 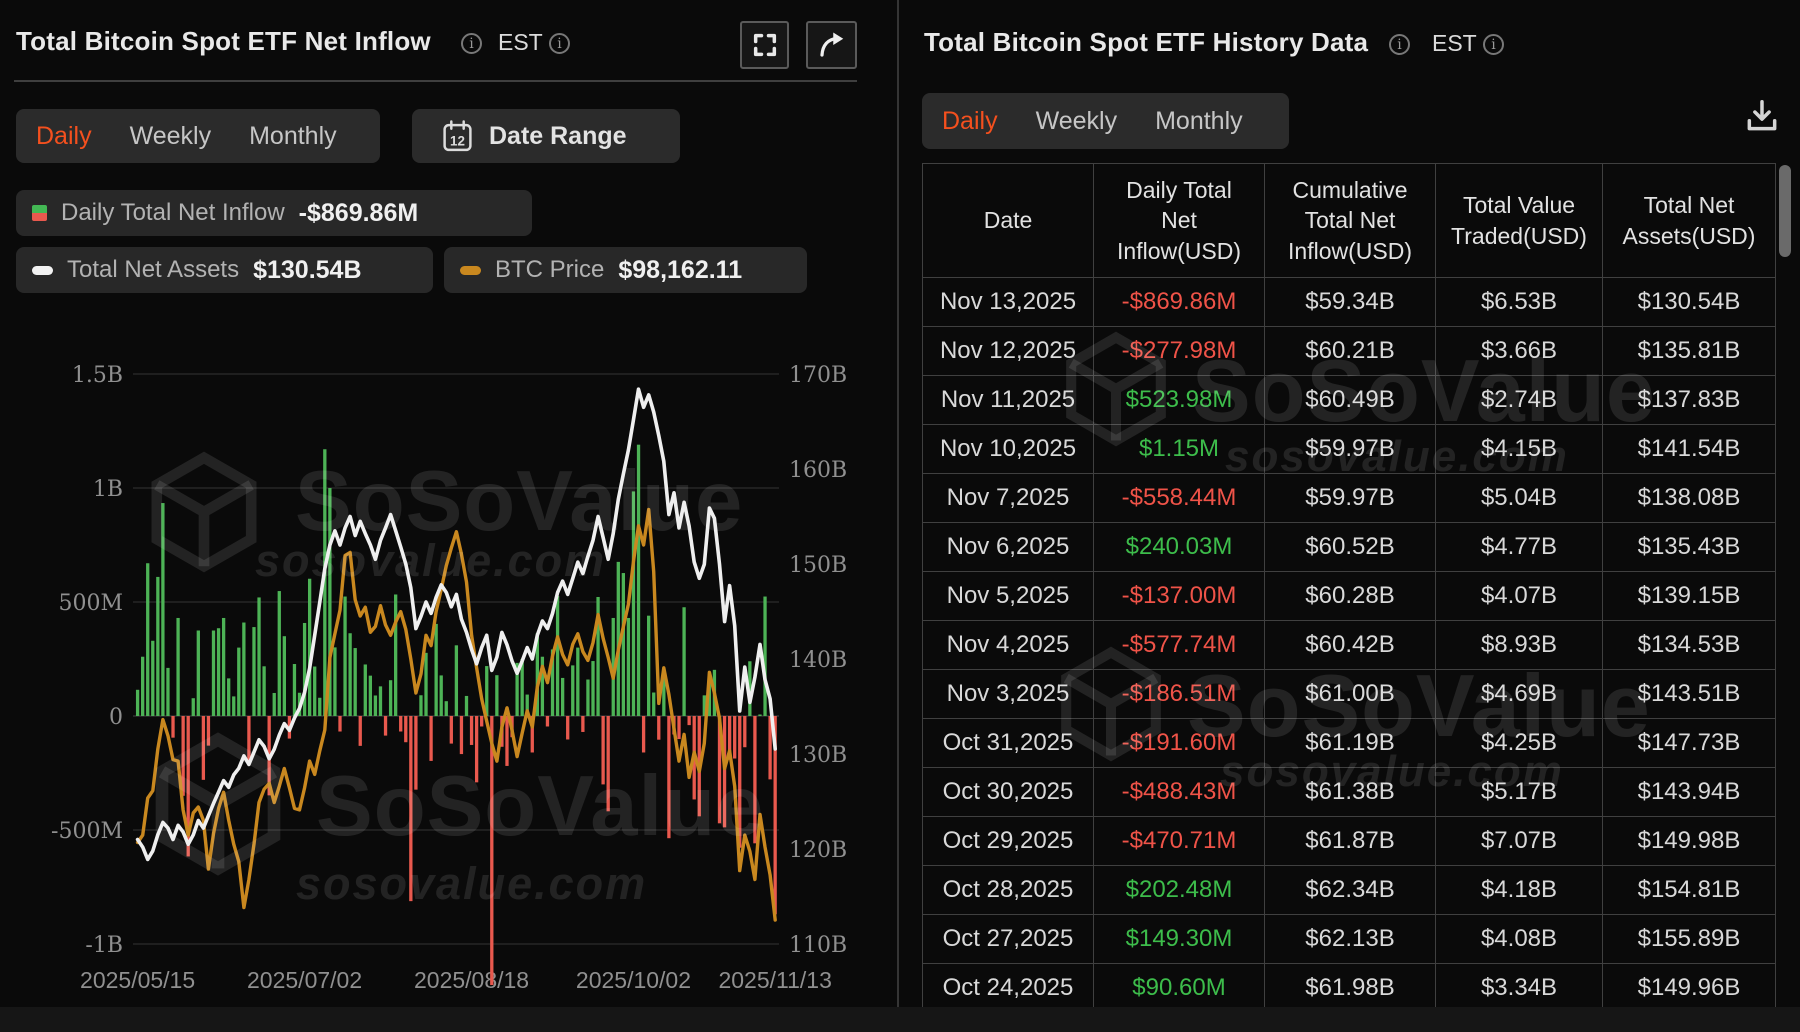 What do you see at coordinates (1179, 985) in the screenshot?
I see `daily-inflow-cell: $90.60M` at bounding box center [1179, 985].